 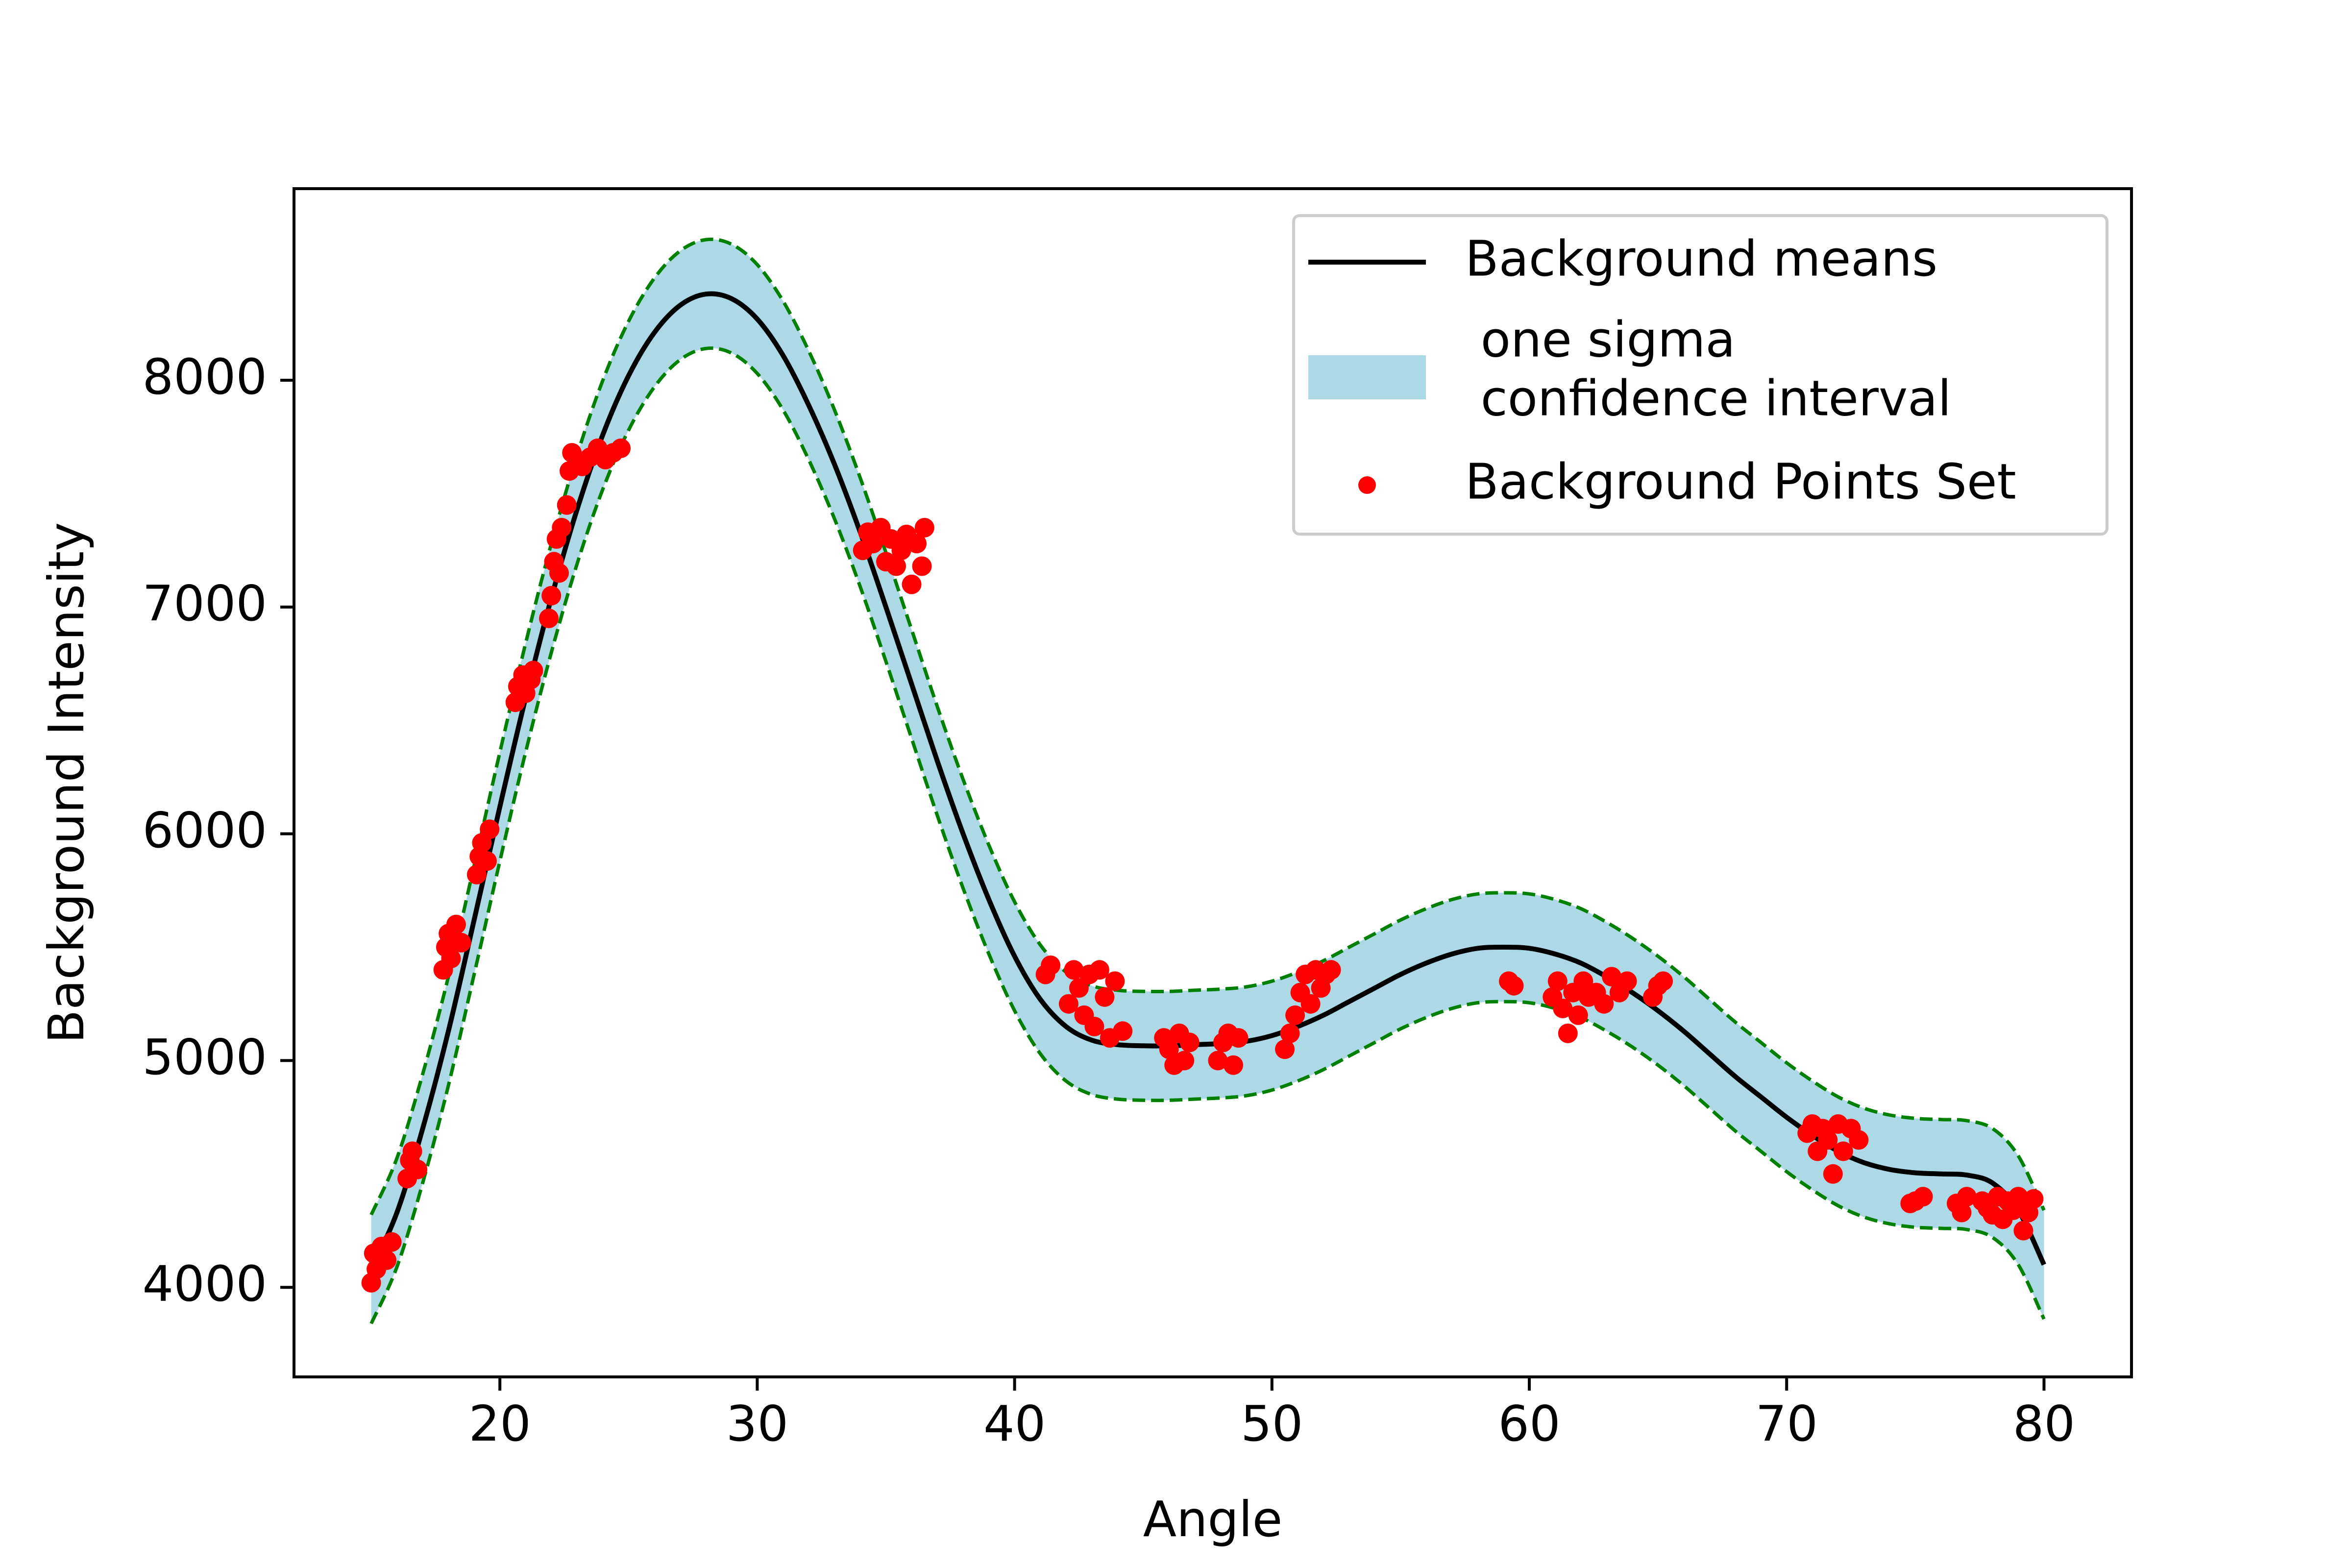 I want to click on legend-frame, so click(x=1700, y=375).